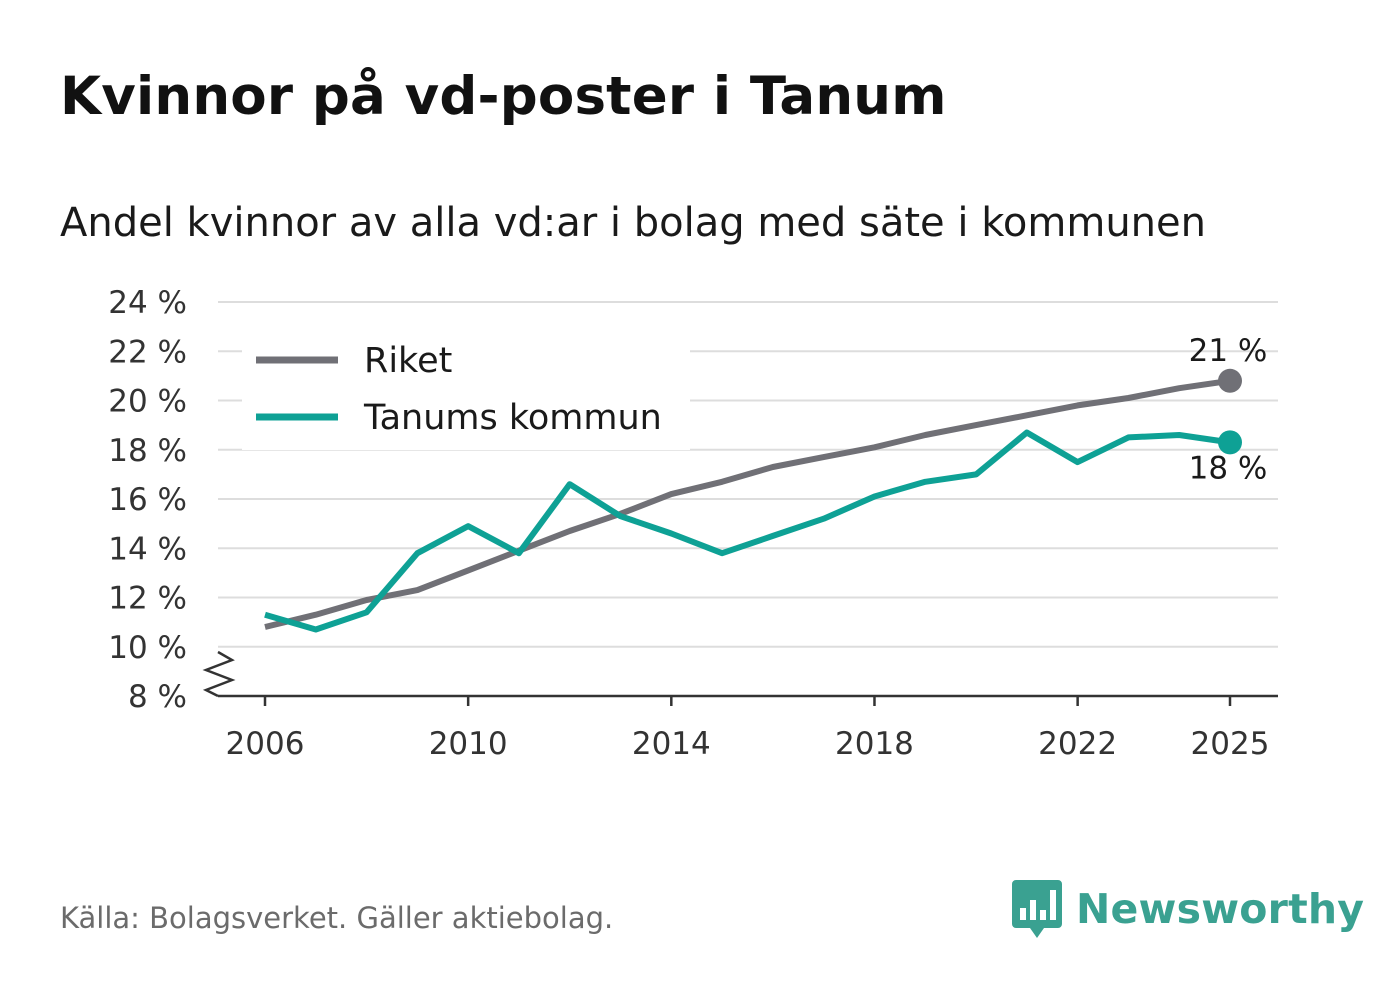 This screenshot has height=999, width=1382. Describe the element at coordinates (219, 674) in the screenshot. I see `axis-break-icon` at that location.